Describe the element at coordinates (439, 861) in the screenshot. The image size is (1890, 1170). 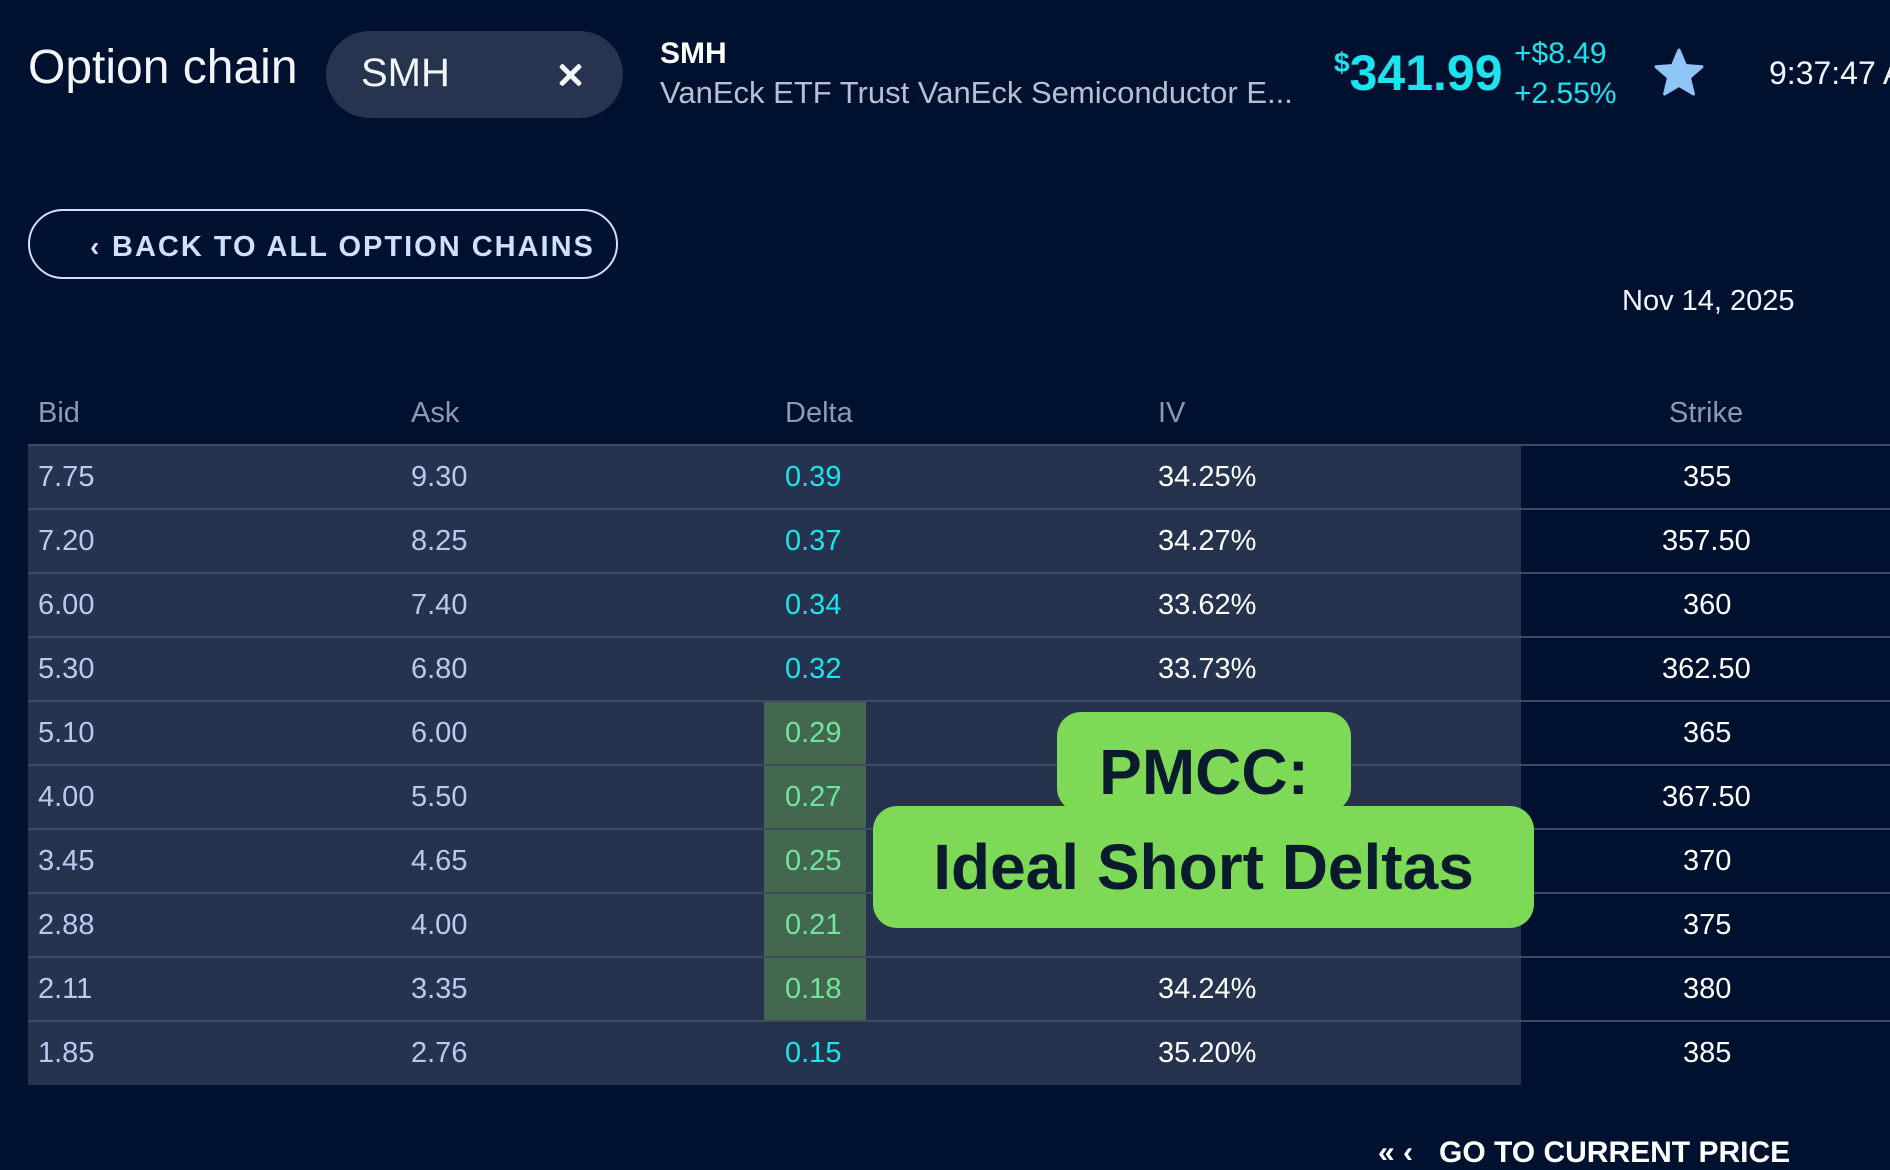
I see `ask-cell: 4.65` at that location.